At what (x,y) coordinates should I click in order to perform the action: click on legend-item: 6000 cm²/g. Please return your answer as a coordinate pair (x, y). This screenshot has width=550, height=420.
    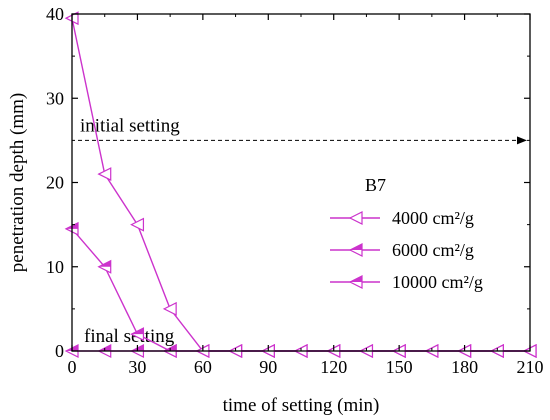
    Looking at the image, I should click on (402, 250).